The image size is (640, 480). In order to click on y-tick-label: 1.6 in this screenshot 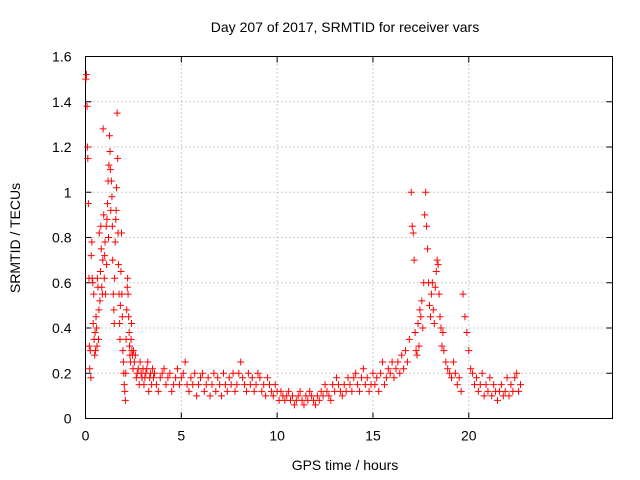, I will do `click(62, 57)`.